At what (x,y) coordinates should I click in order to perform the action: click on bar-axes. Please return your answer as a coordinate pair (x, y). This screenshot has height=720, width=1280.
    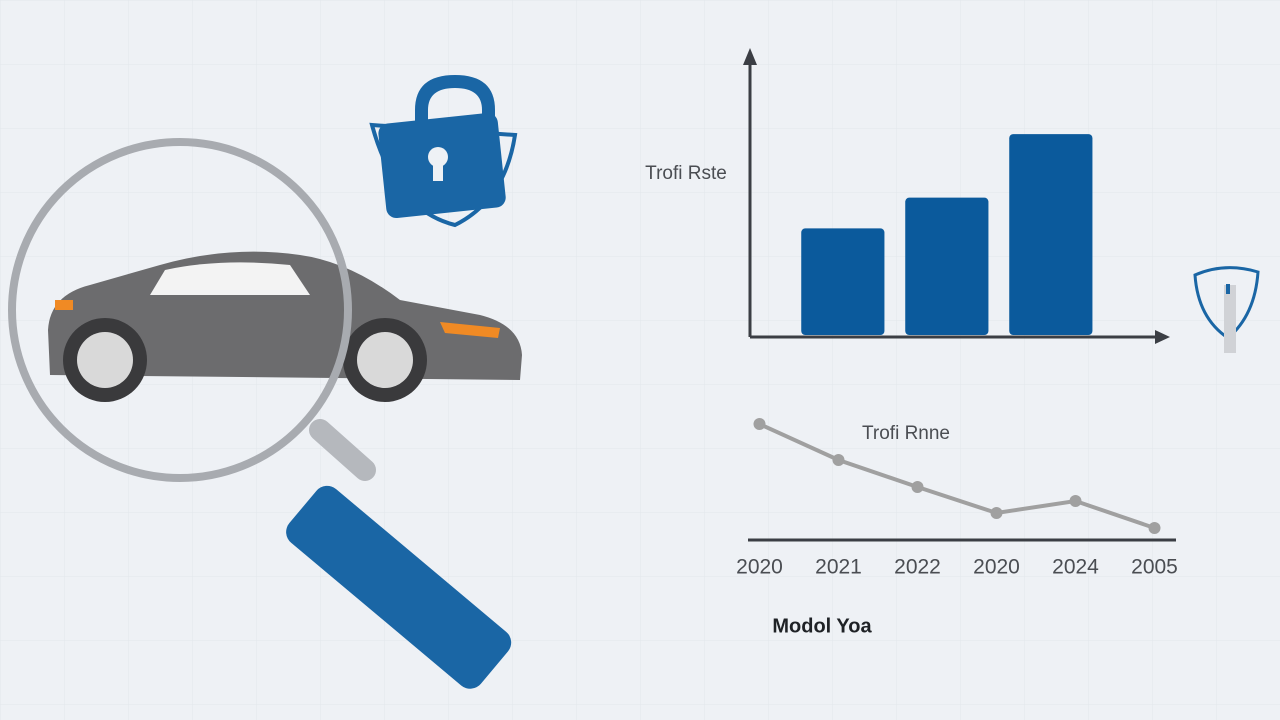
    Looking at the image, I should click on (956, 196).